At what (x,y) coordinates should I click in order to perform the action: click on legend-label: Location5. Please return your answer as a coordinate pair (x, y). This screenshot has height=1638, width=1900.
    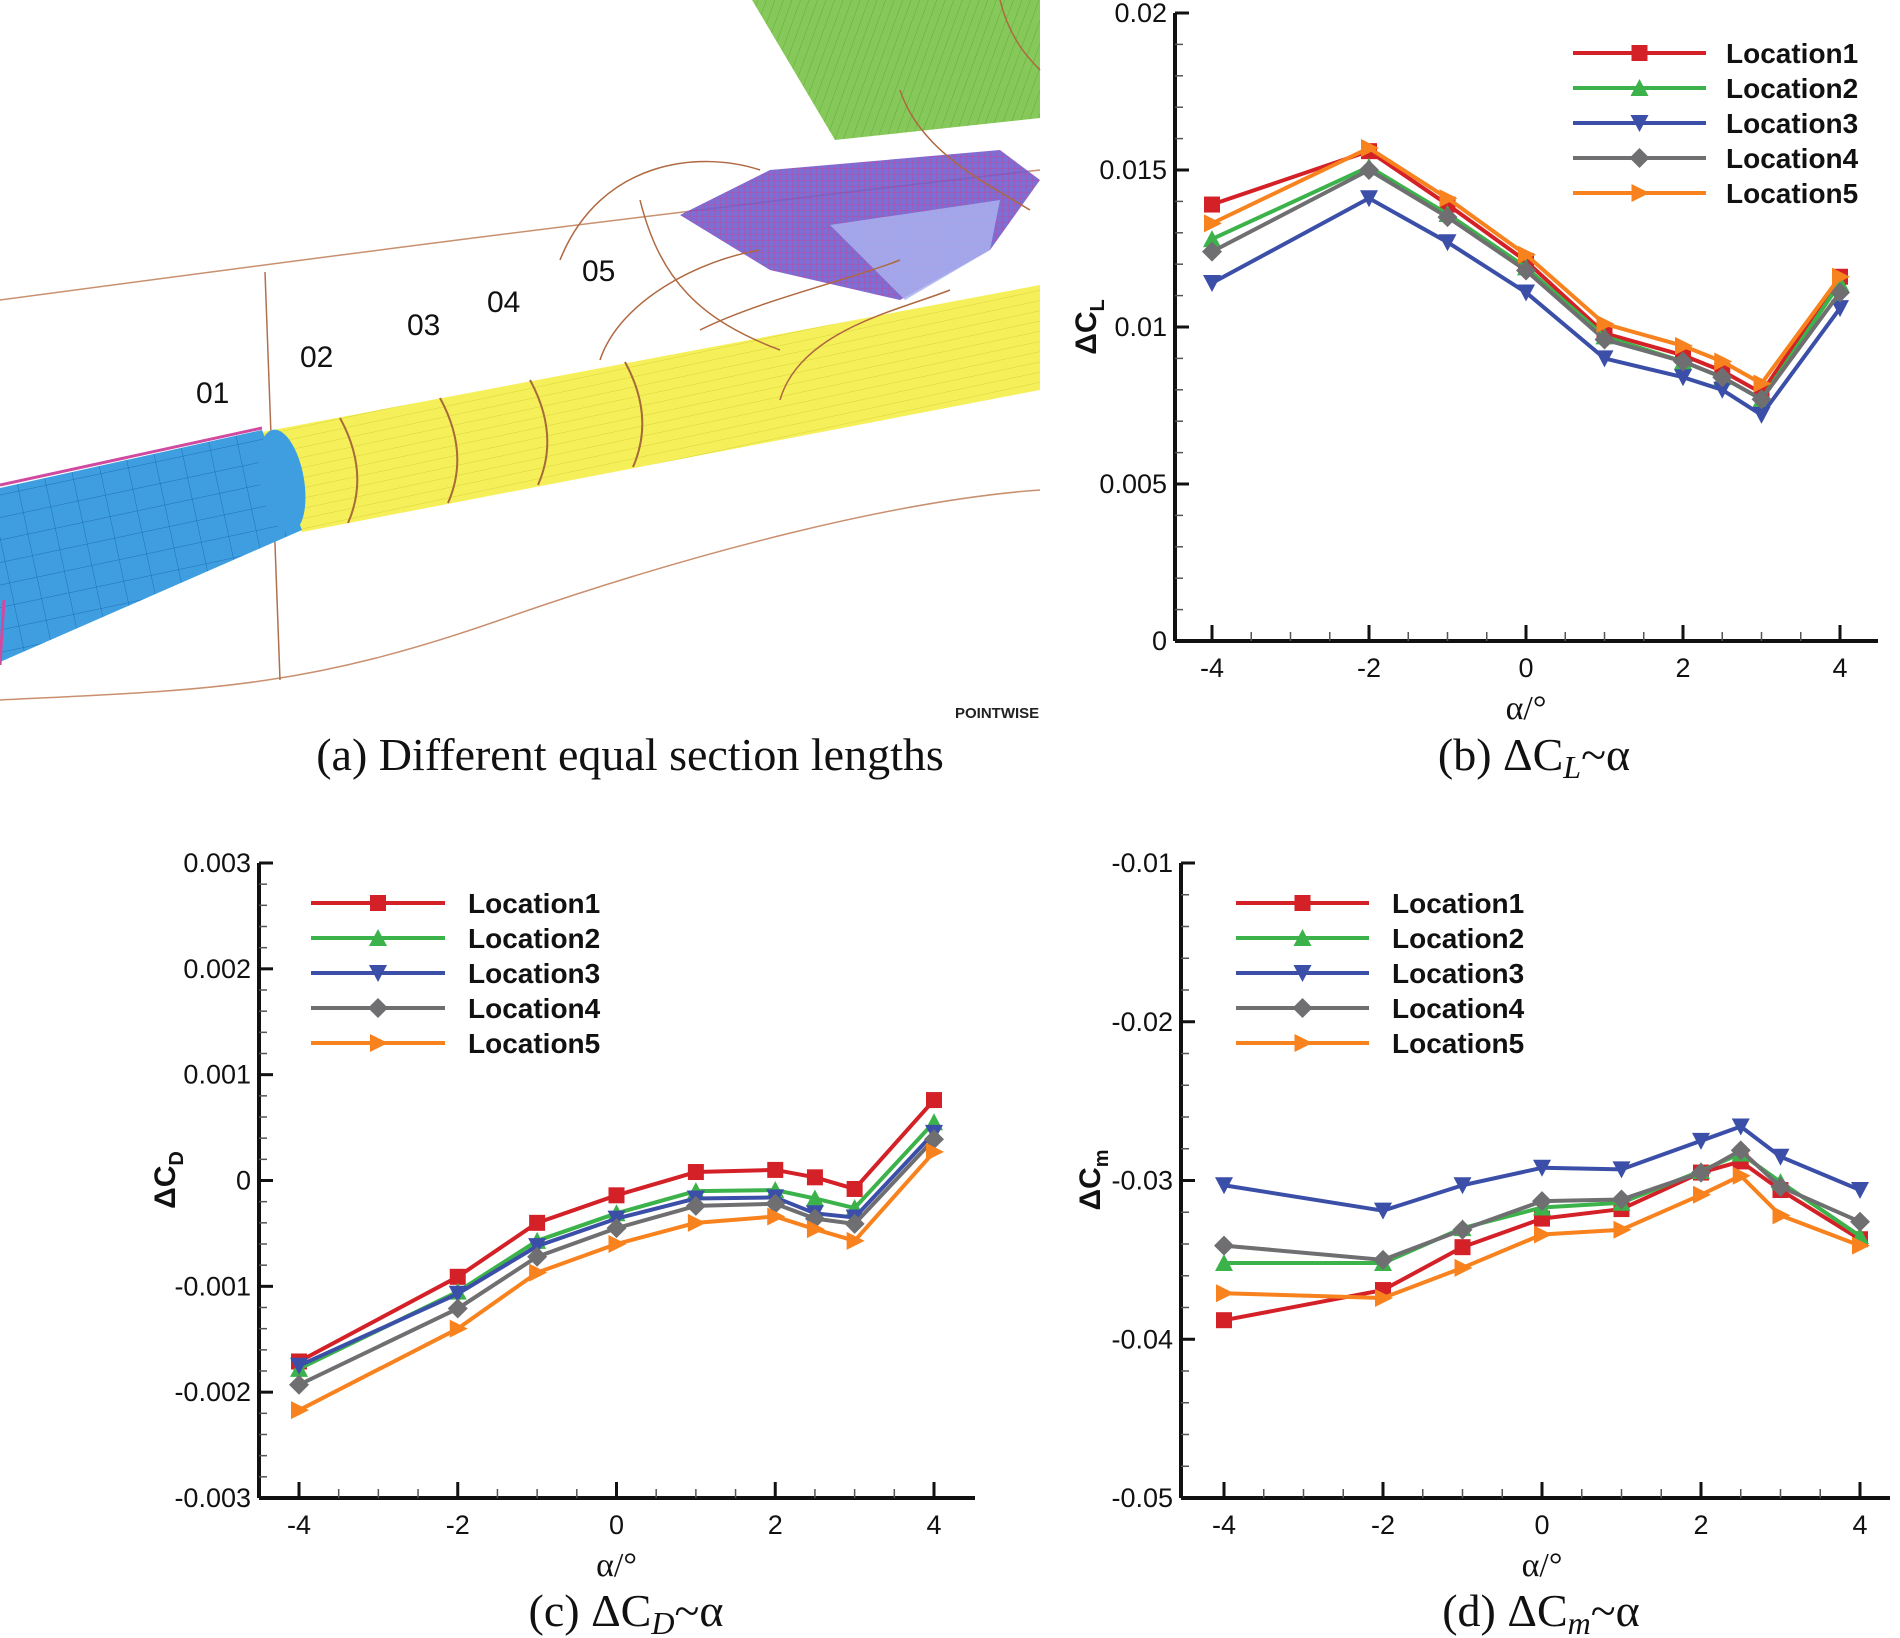
    Looking at the image, I should click on (1458, 1043).